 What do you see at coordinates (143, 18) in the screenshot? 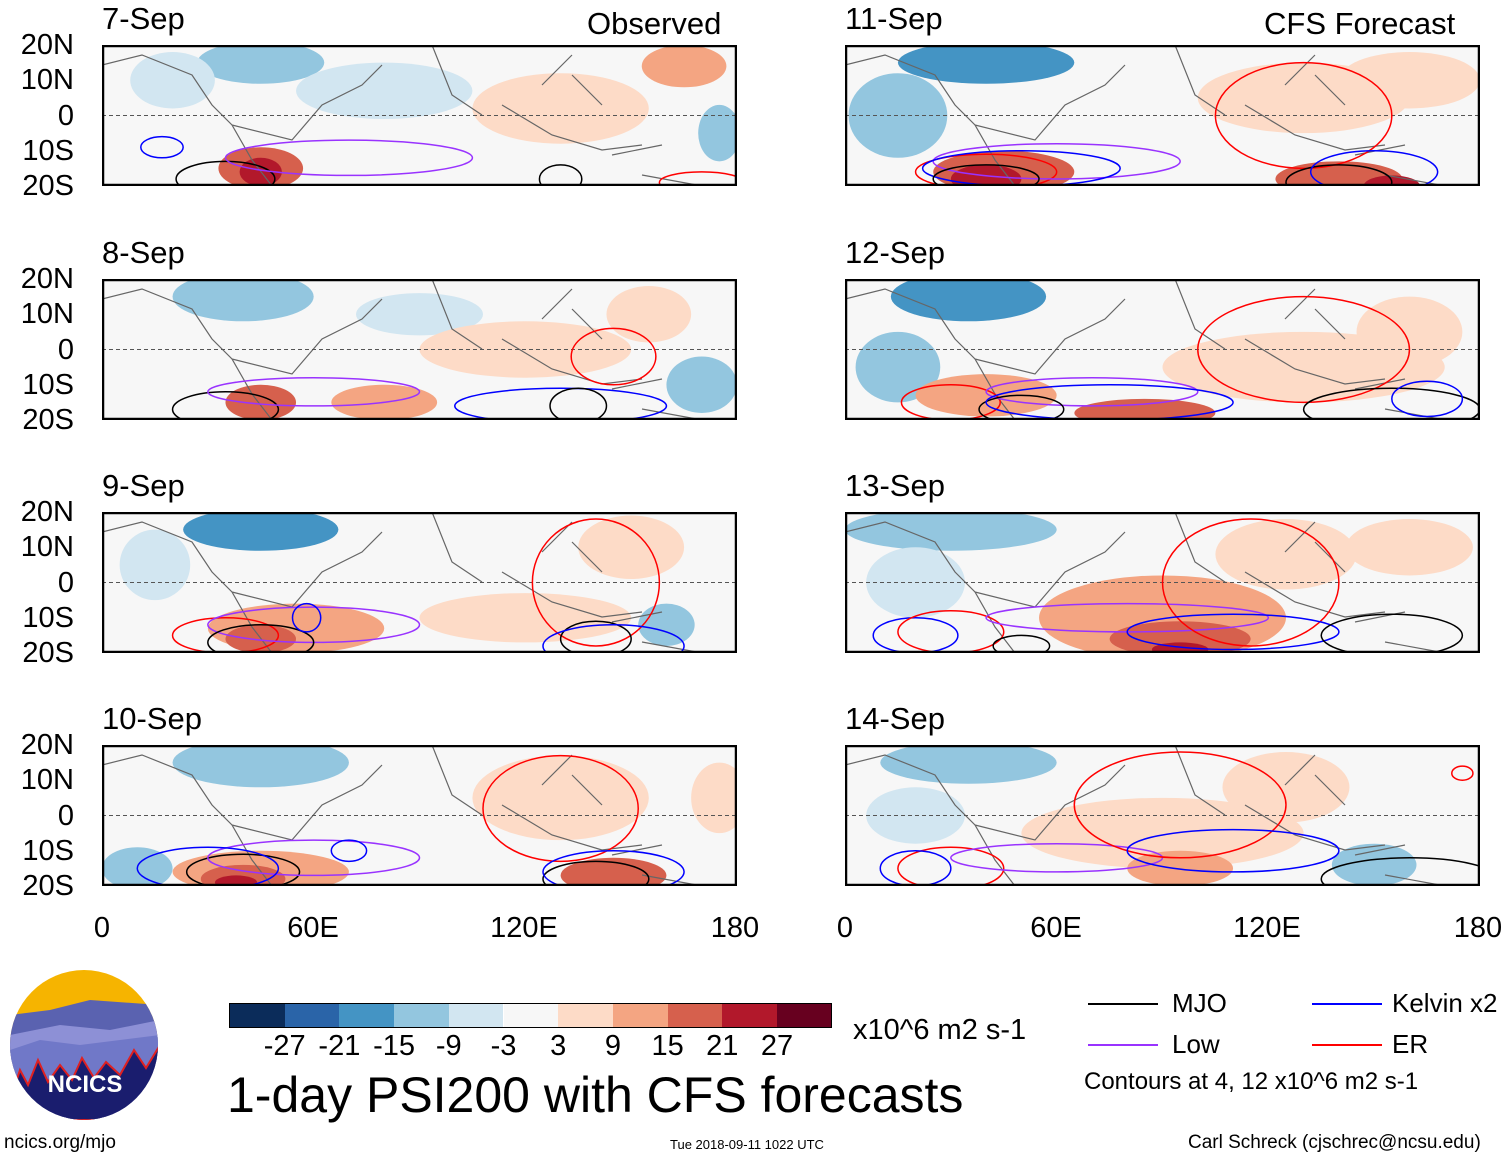
I see `panel-date: 7-Sep` at bounding box center [143, 18].